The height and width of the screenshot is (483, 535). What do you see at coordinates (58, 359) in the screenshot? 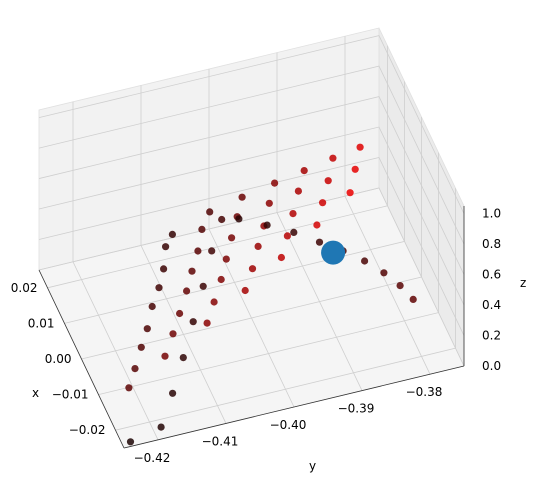
I see `x-tick-label: 0.00` at bounding box center [58, 359].